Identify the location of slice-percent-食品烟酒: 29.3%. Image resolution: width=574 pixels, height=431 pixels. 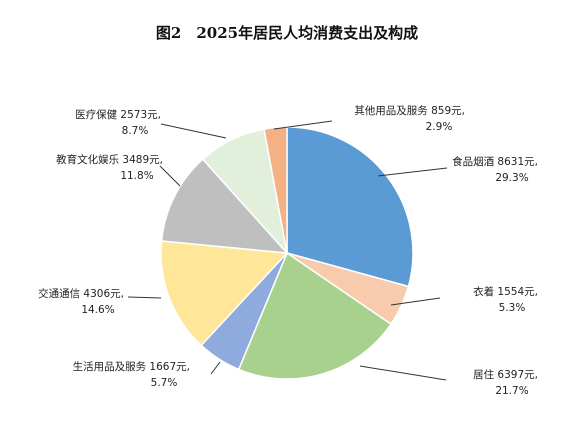
(511, 178).